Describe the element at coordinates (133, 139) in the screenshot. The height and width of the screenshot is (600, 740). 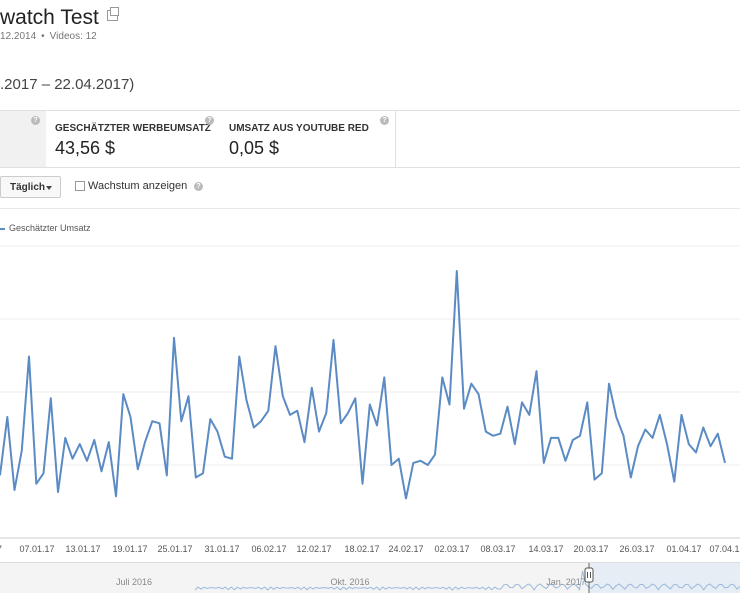
I see `metric-card-ad-revenue: GESCHÄTZTER WERBEUMSATZ 43,56 $ ?` at that location.